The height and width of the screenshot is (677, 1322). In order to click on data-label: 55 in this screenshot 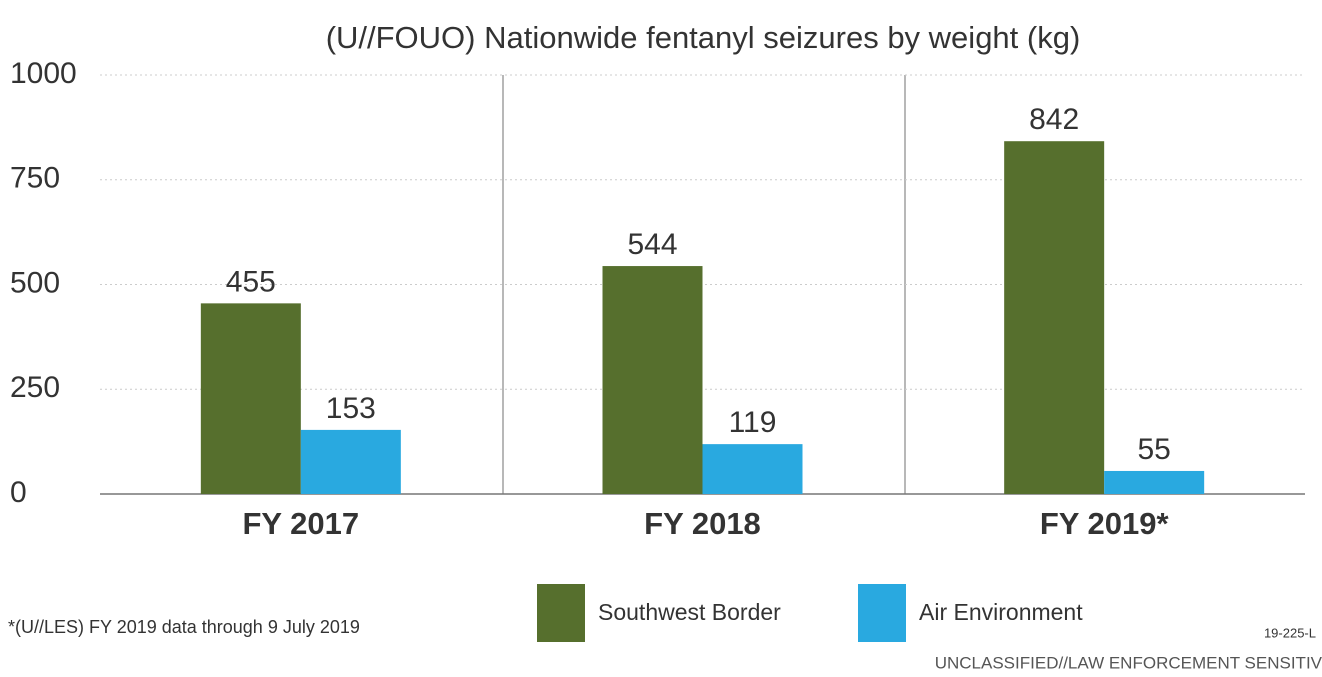, I will do `click(1153, 449)`.